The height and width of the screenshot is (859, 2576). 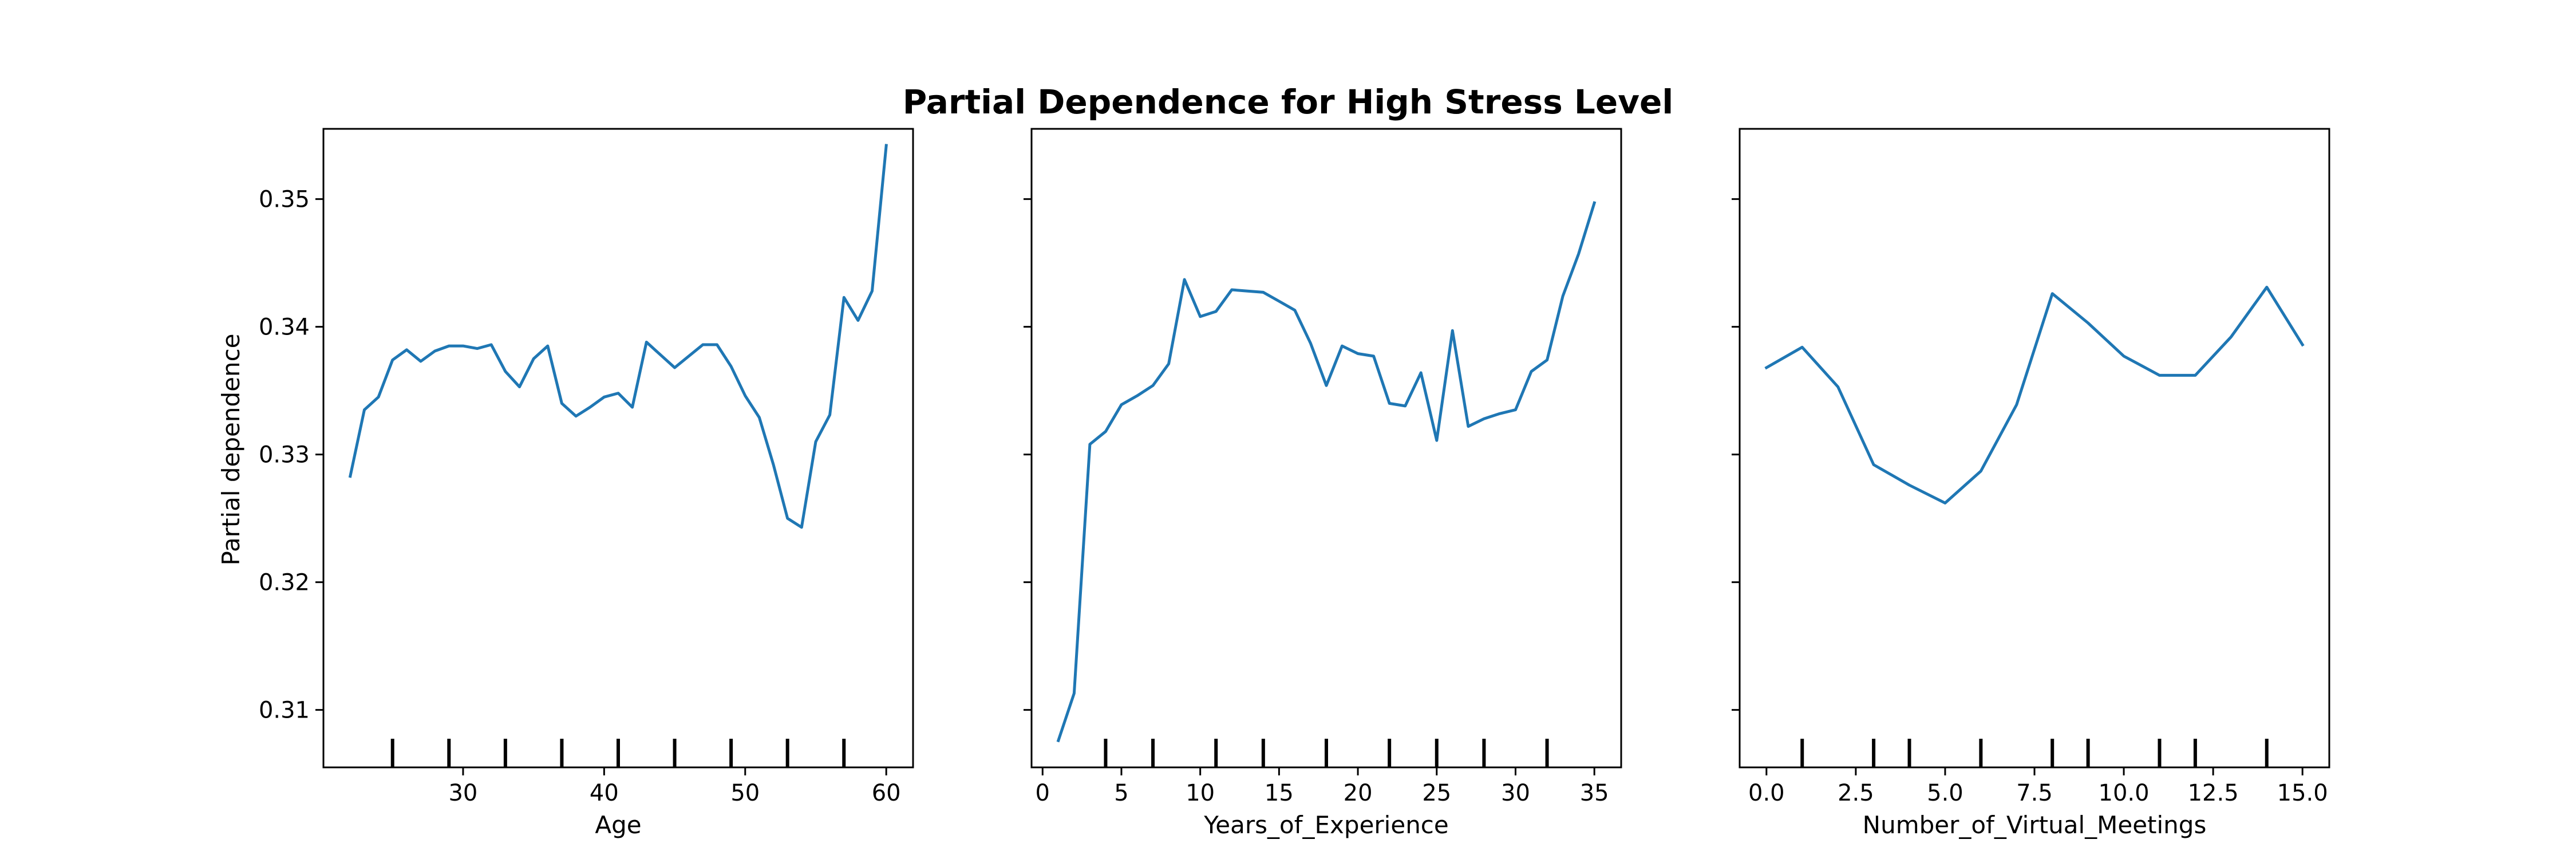 What do you see at coordinates (1358, 793) in the screenshot?
I see `x-tick-label: 20` at bounding box center [1358, 793].